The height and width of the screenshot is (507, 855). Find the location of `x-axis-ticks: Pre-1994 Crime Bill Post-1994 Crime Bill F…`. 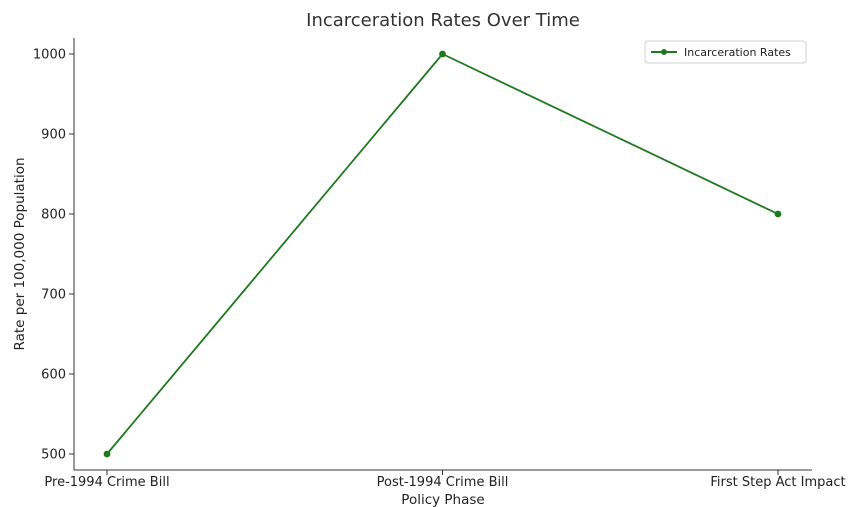

x-axis-ticks: Pre-1994 Crime Bill Post-1994 Crime Bill F… is located at coordinates (445, 480).